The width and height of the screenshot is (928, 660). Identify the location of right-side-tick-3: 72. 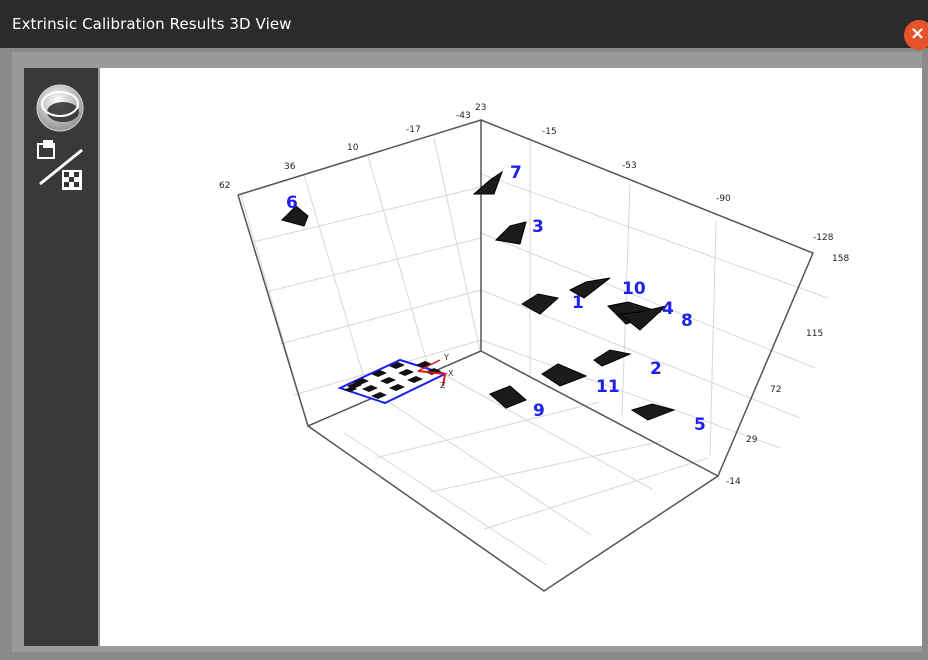
(775, 390).